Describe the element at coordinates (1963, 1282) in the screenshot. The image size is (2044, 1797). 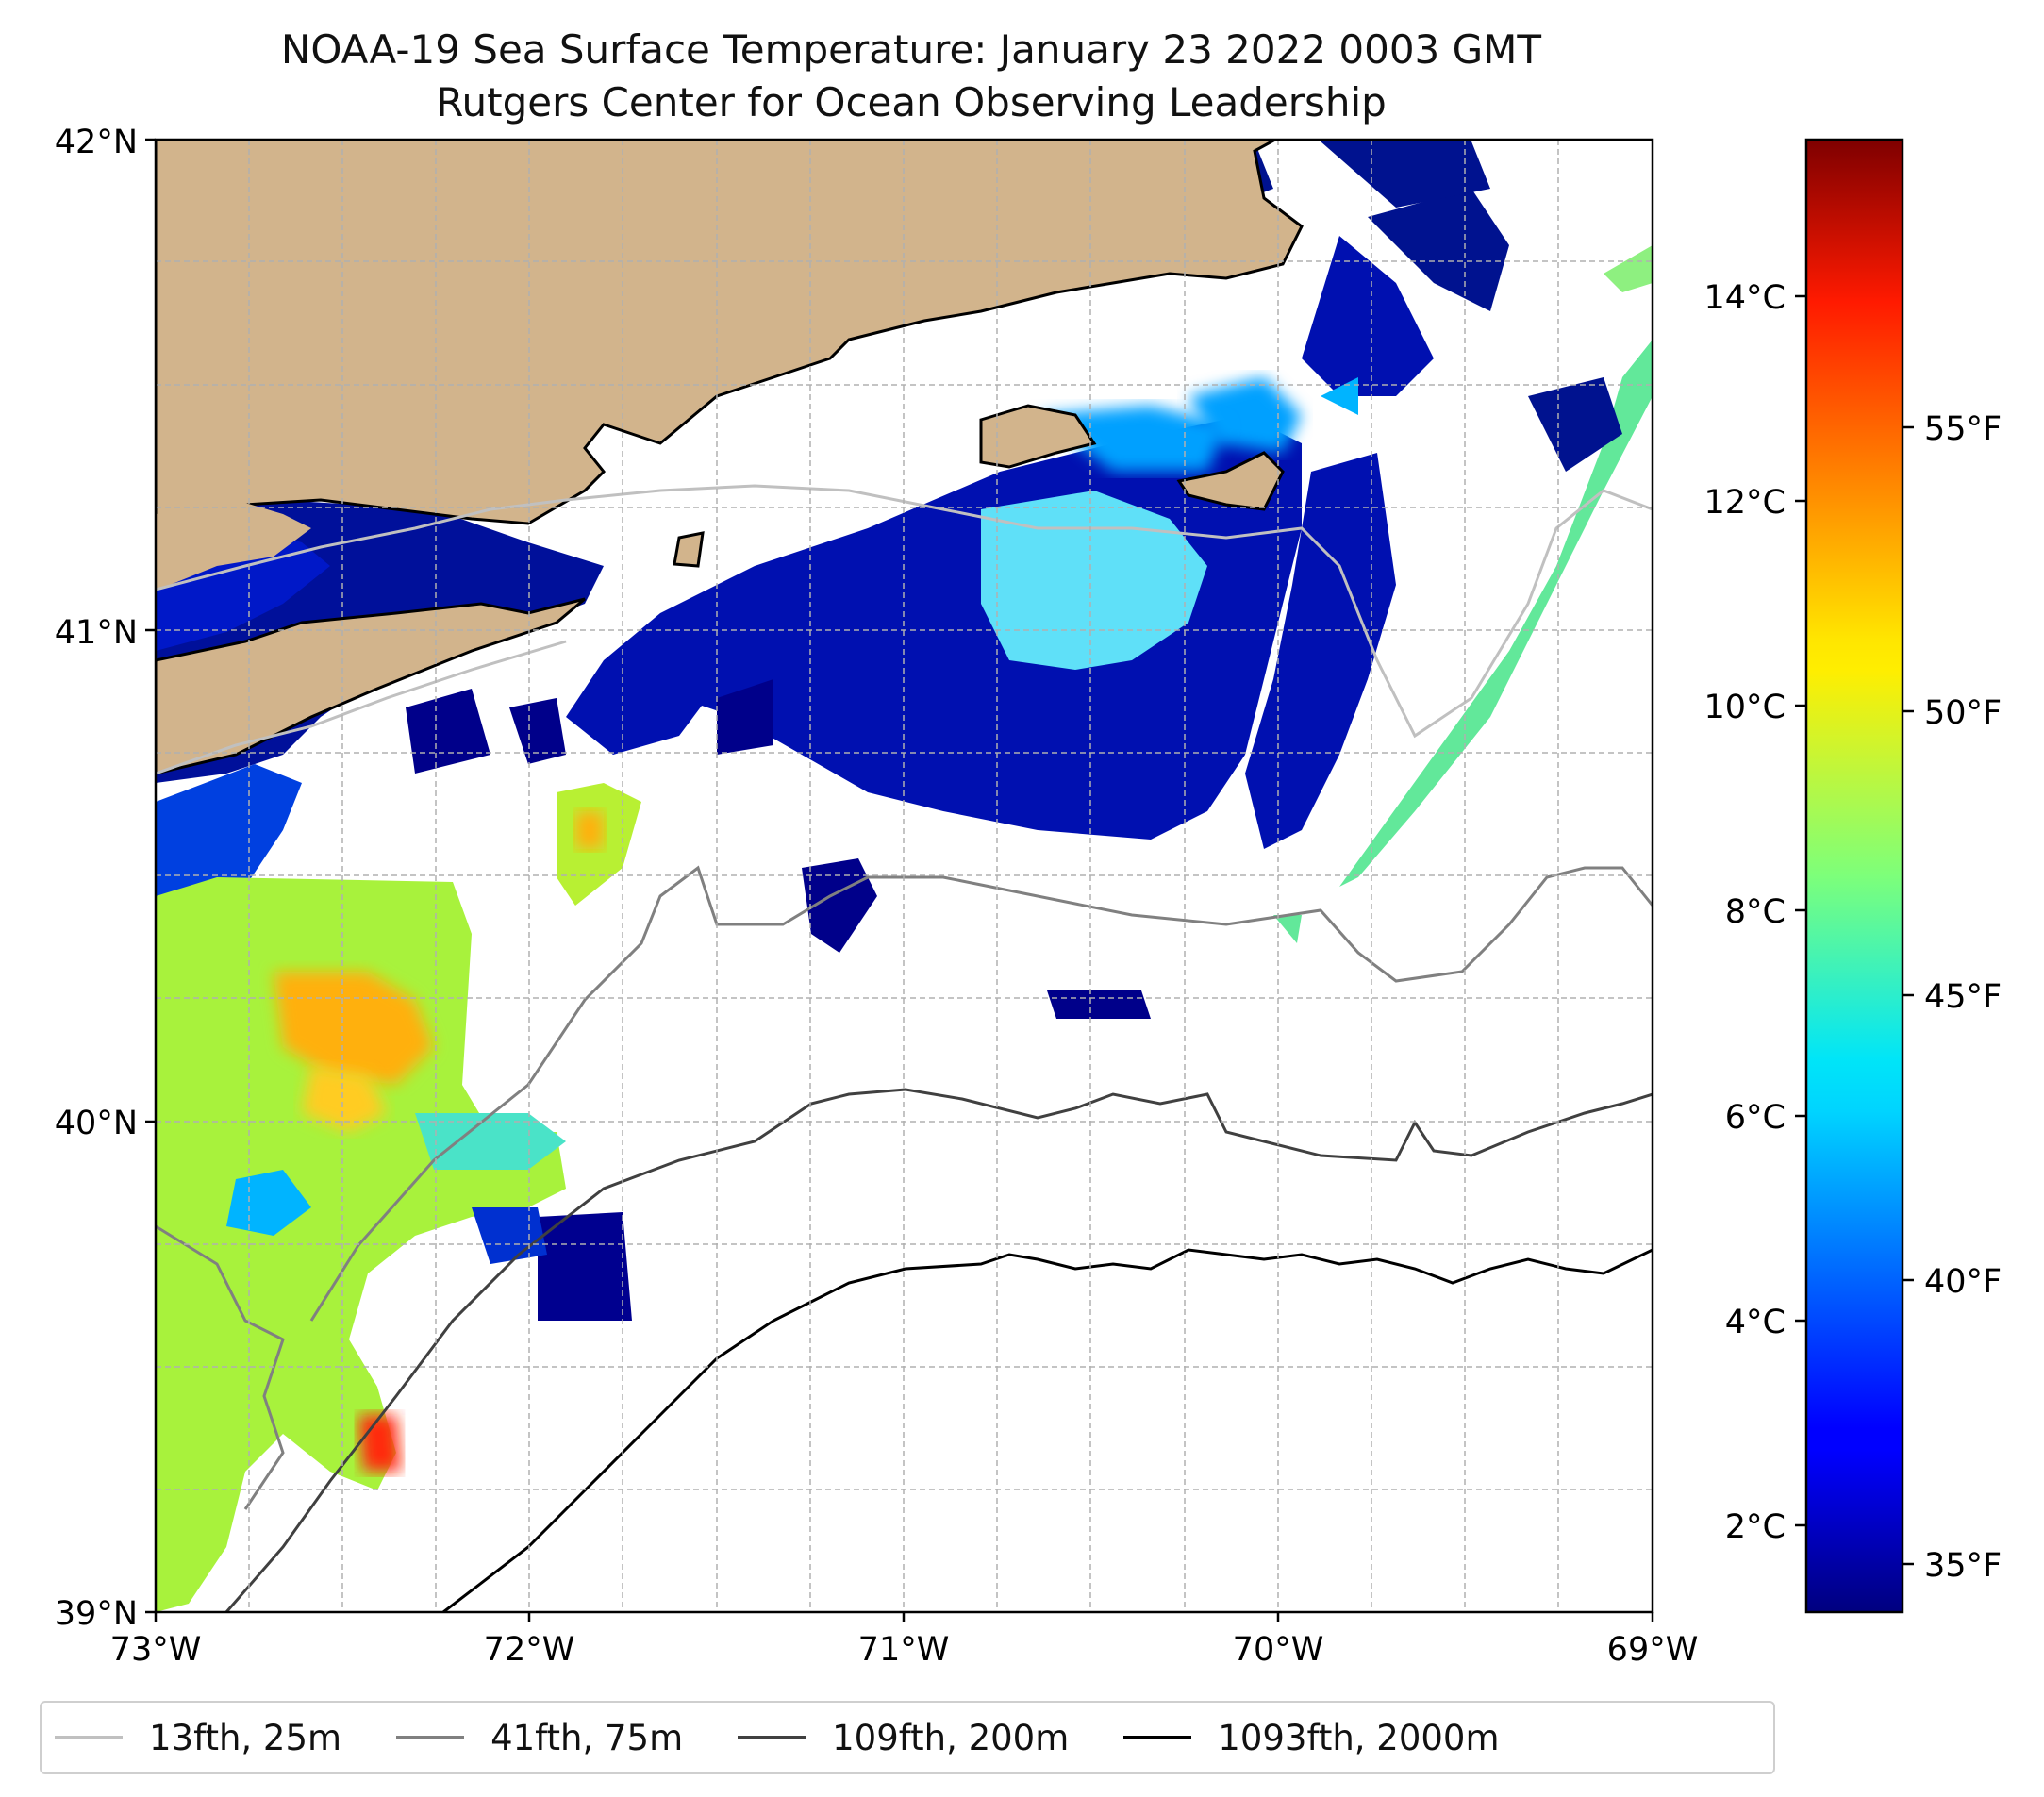
I see `colorbar-f-tick-40: 40°F` at that location.